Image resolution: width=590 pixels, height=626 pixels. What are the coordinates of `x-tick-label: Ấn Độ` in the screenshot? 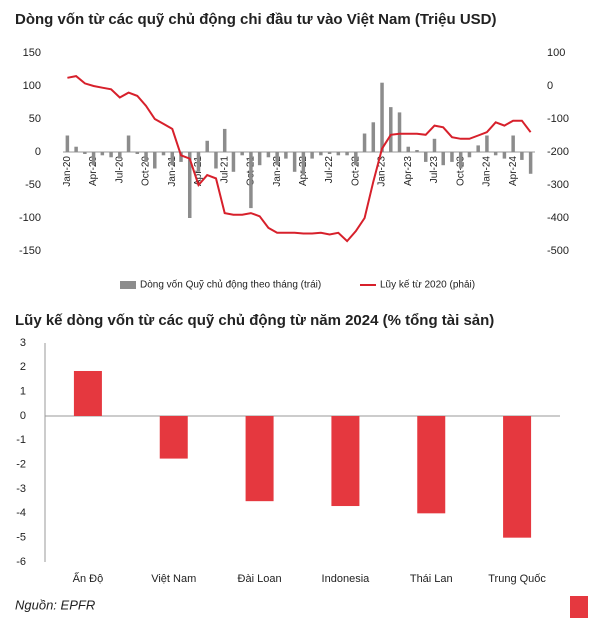 It's located at (88, 578).